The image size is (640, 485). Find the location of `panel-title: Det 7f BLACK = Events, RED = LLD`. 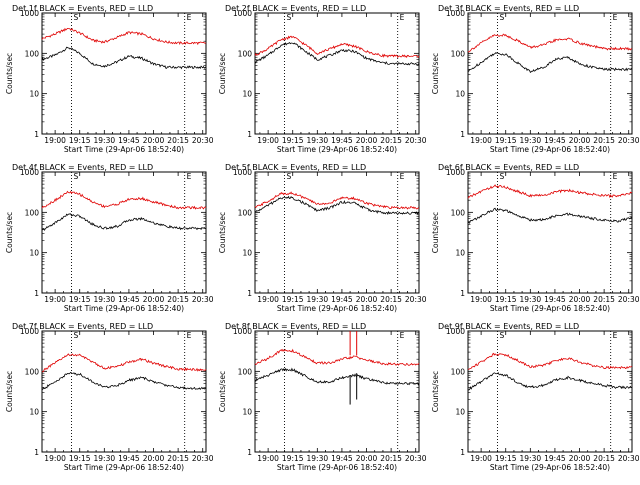

panel-title: Det 7f BLACK = Events, RED = LLD is located at coordinates (82, 326).